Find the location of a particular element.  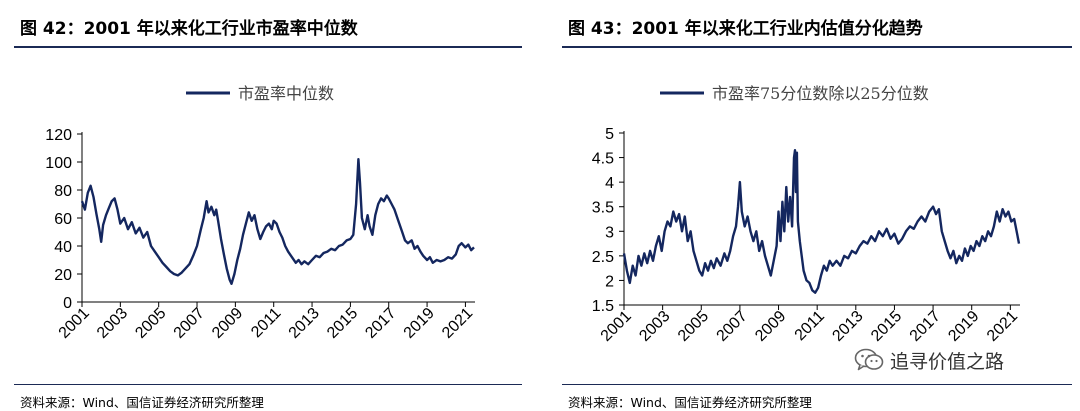

watermark: 追寻价值之路 is located at coordinates (929, 360).